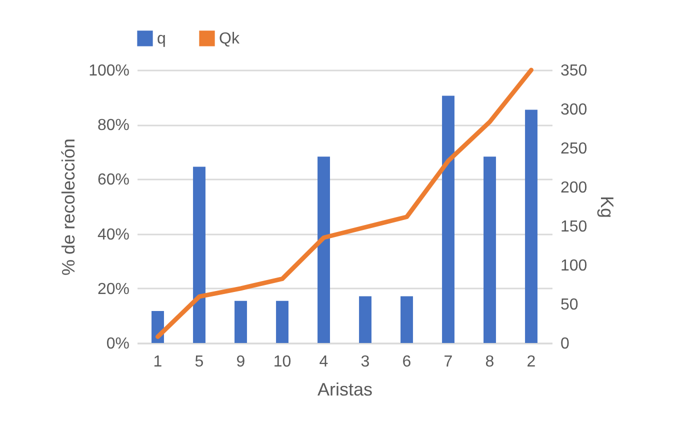  I want to click on y-tick-label: 100%, so click(109, 71).